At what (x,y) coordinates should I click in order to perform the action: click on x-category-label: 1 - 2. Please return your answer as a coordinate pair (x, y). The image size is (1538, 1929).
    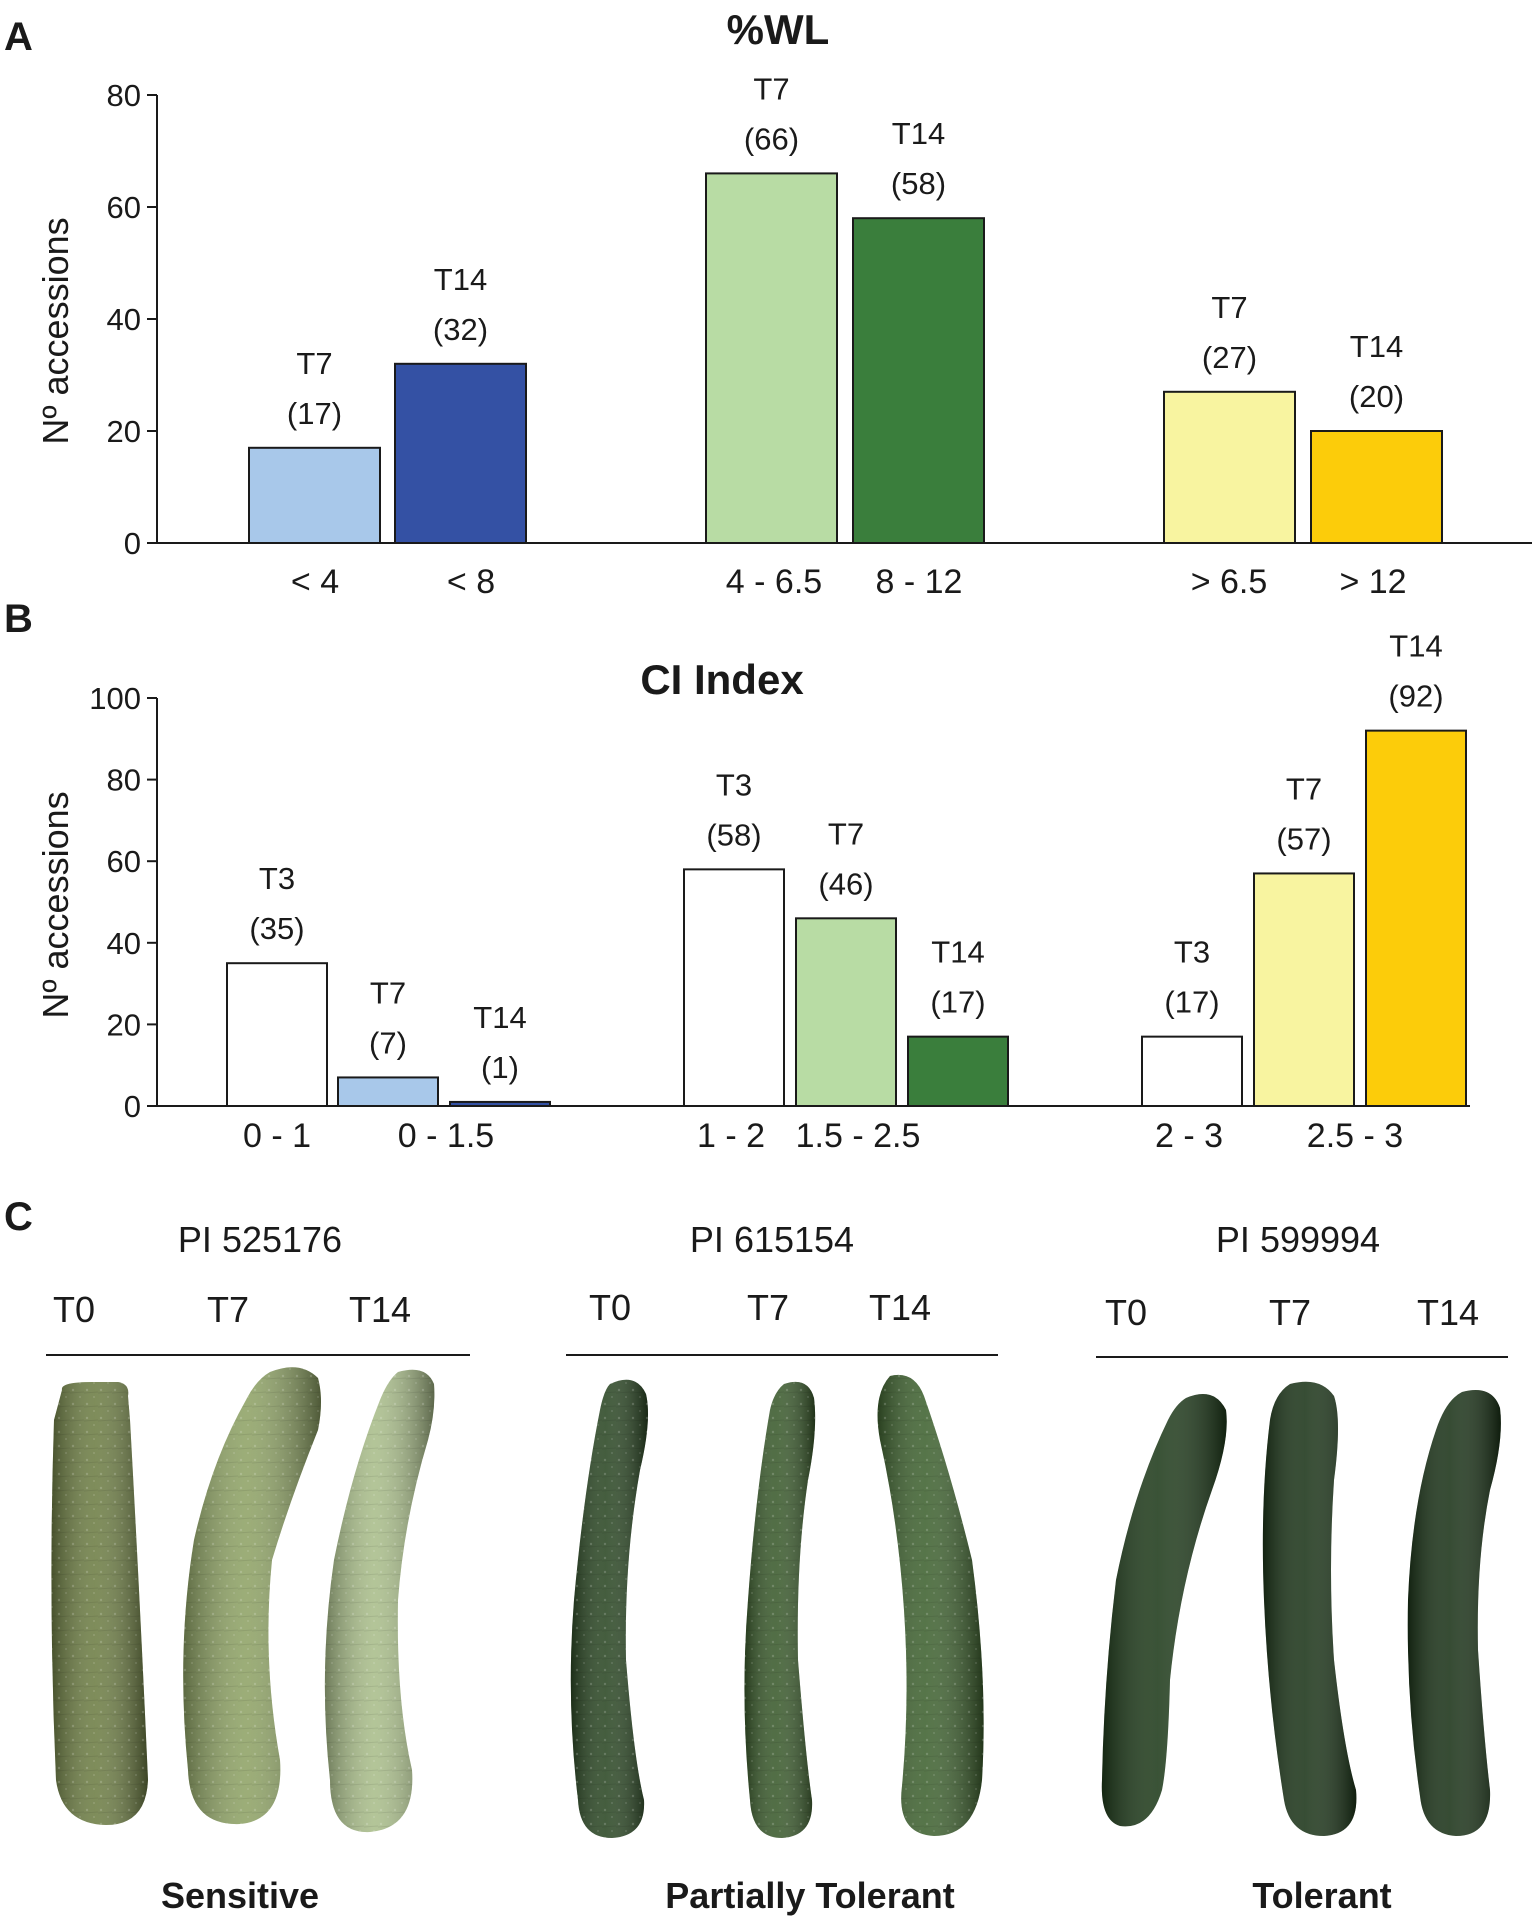
    Looking at the image, I should click on (731, 1136).